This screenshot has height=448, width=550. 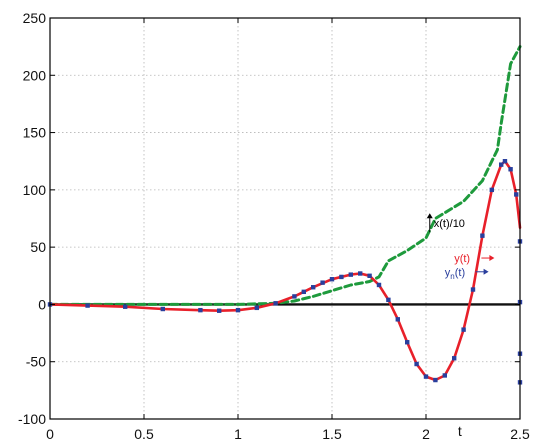 What do you see at coordinates (462, 259) in the screenshot?
I see `y-annotation: y(t)` at bounding box center [462, 259].